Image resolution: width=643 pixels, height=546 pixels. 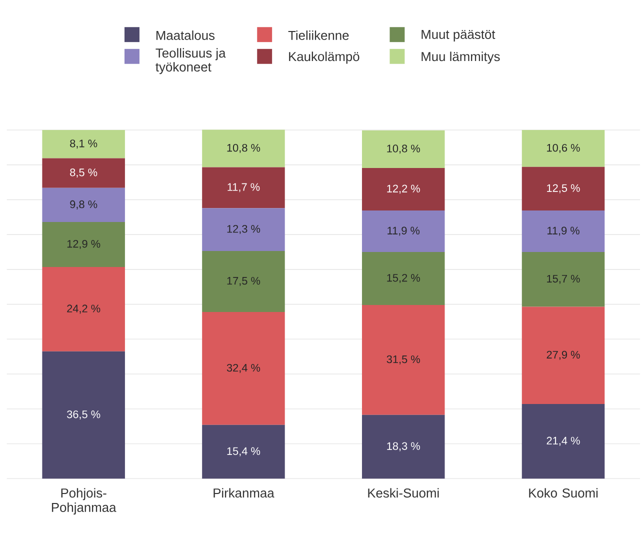 I want to click on data-label: 15,4 %, so click(x=243, y=451).